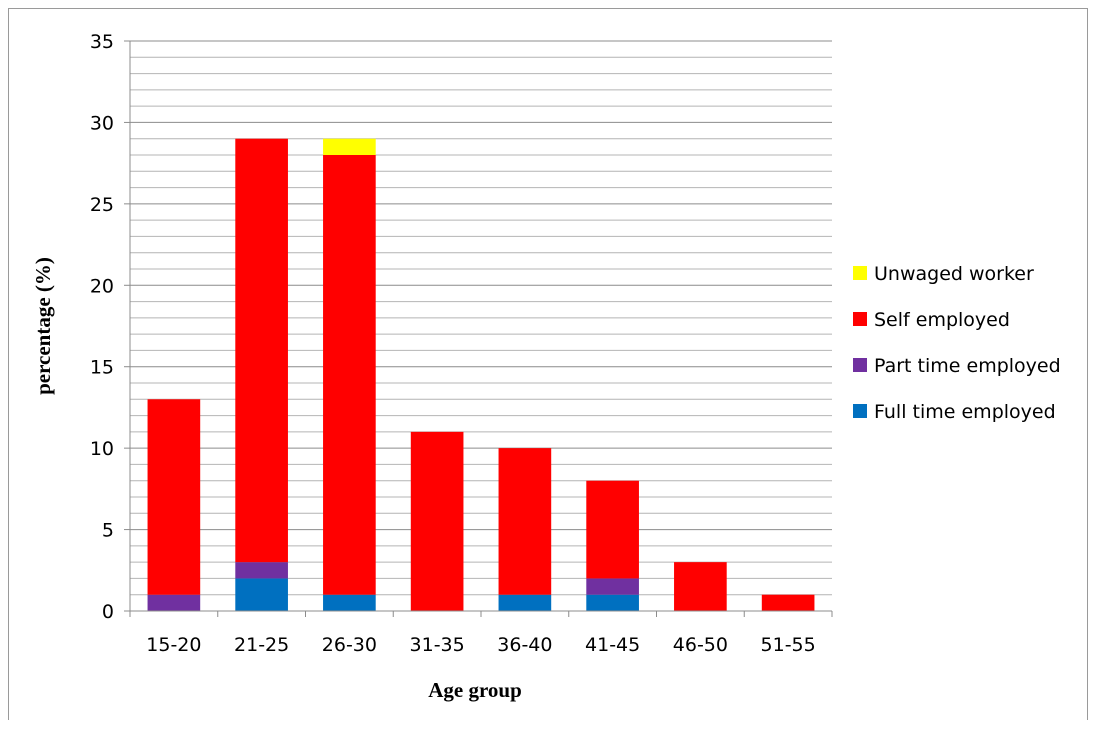 The width and height of the screenshot is (1097, 729). Describe the element at coordinates (102, 42) in the screenshot. I see `y-tick-label: 35` at that location.